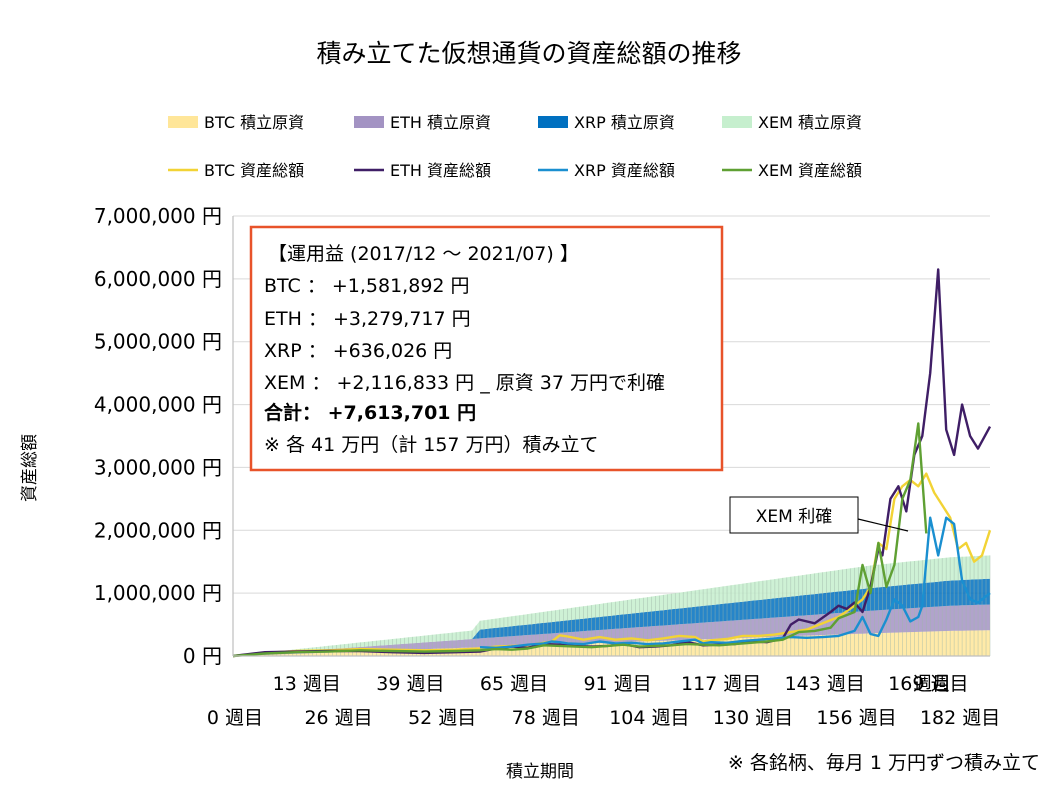  What do you see at coordinates (932, 684) in the screenshot?
I see `x-tick-label: 週目` at bounding box center [932, 684].